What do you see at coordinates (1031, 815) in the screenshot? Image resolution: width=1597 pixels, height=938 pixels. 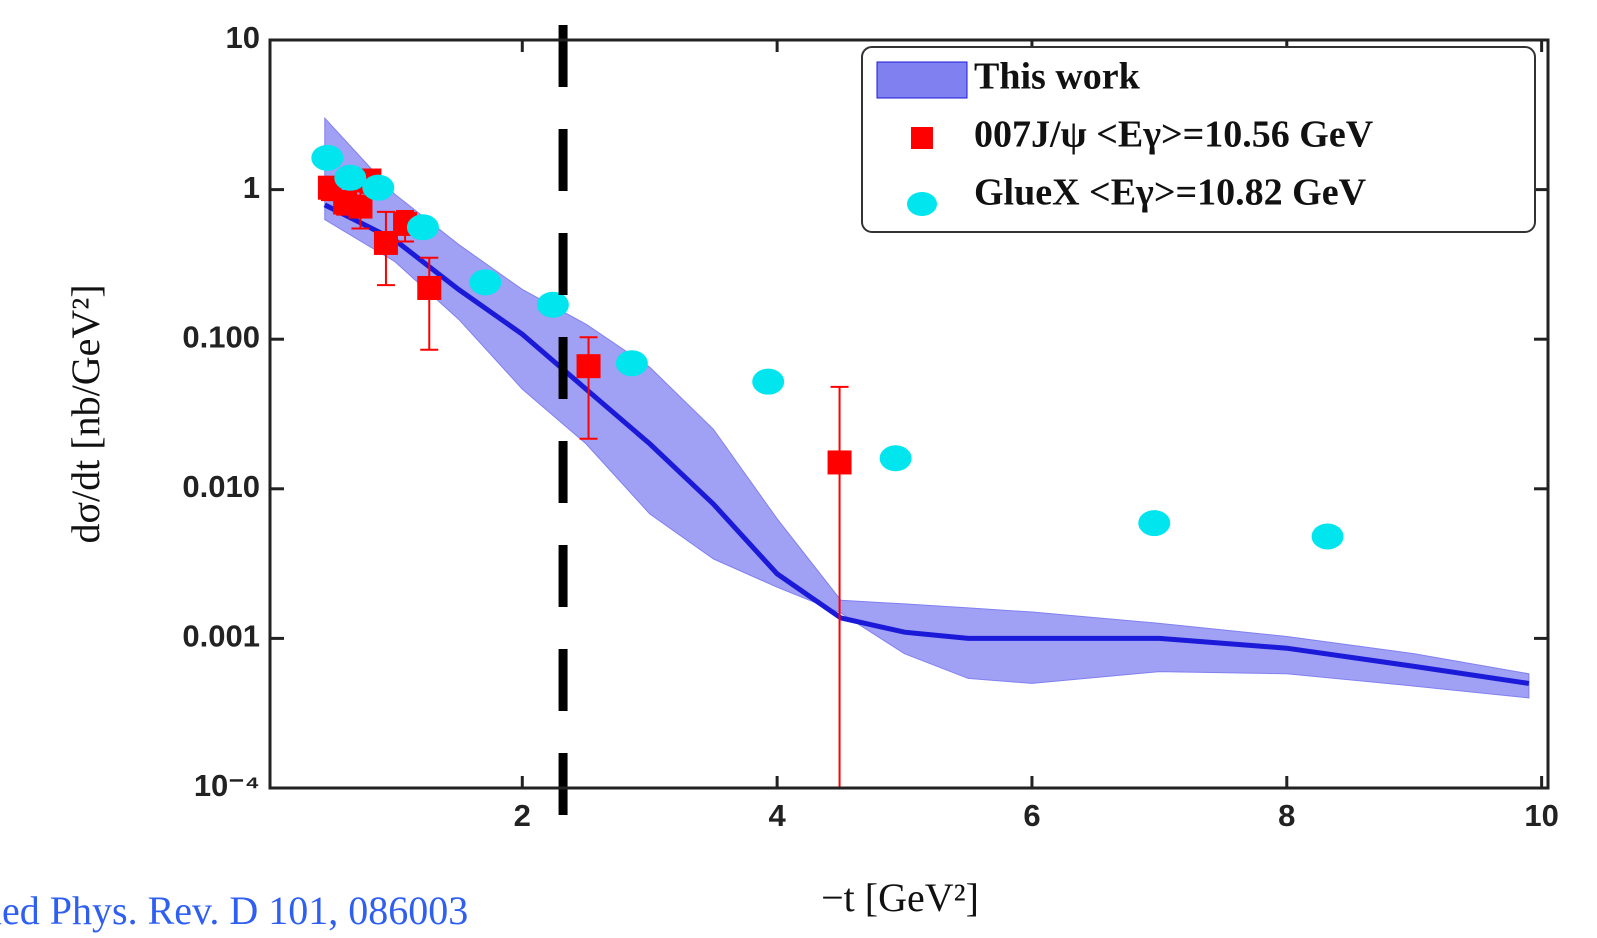 I see `x-tick-label: 6` at bounding box center [1031, 815].